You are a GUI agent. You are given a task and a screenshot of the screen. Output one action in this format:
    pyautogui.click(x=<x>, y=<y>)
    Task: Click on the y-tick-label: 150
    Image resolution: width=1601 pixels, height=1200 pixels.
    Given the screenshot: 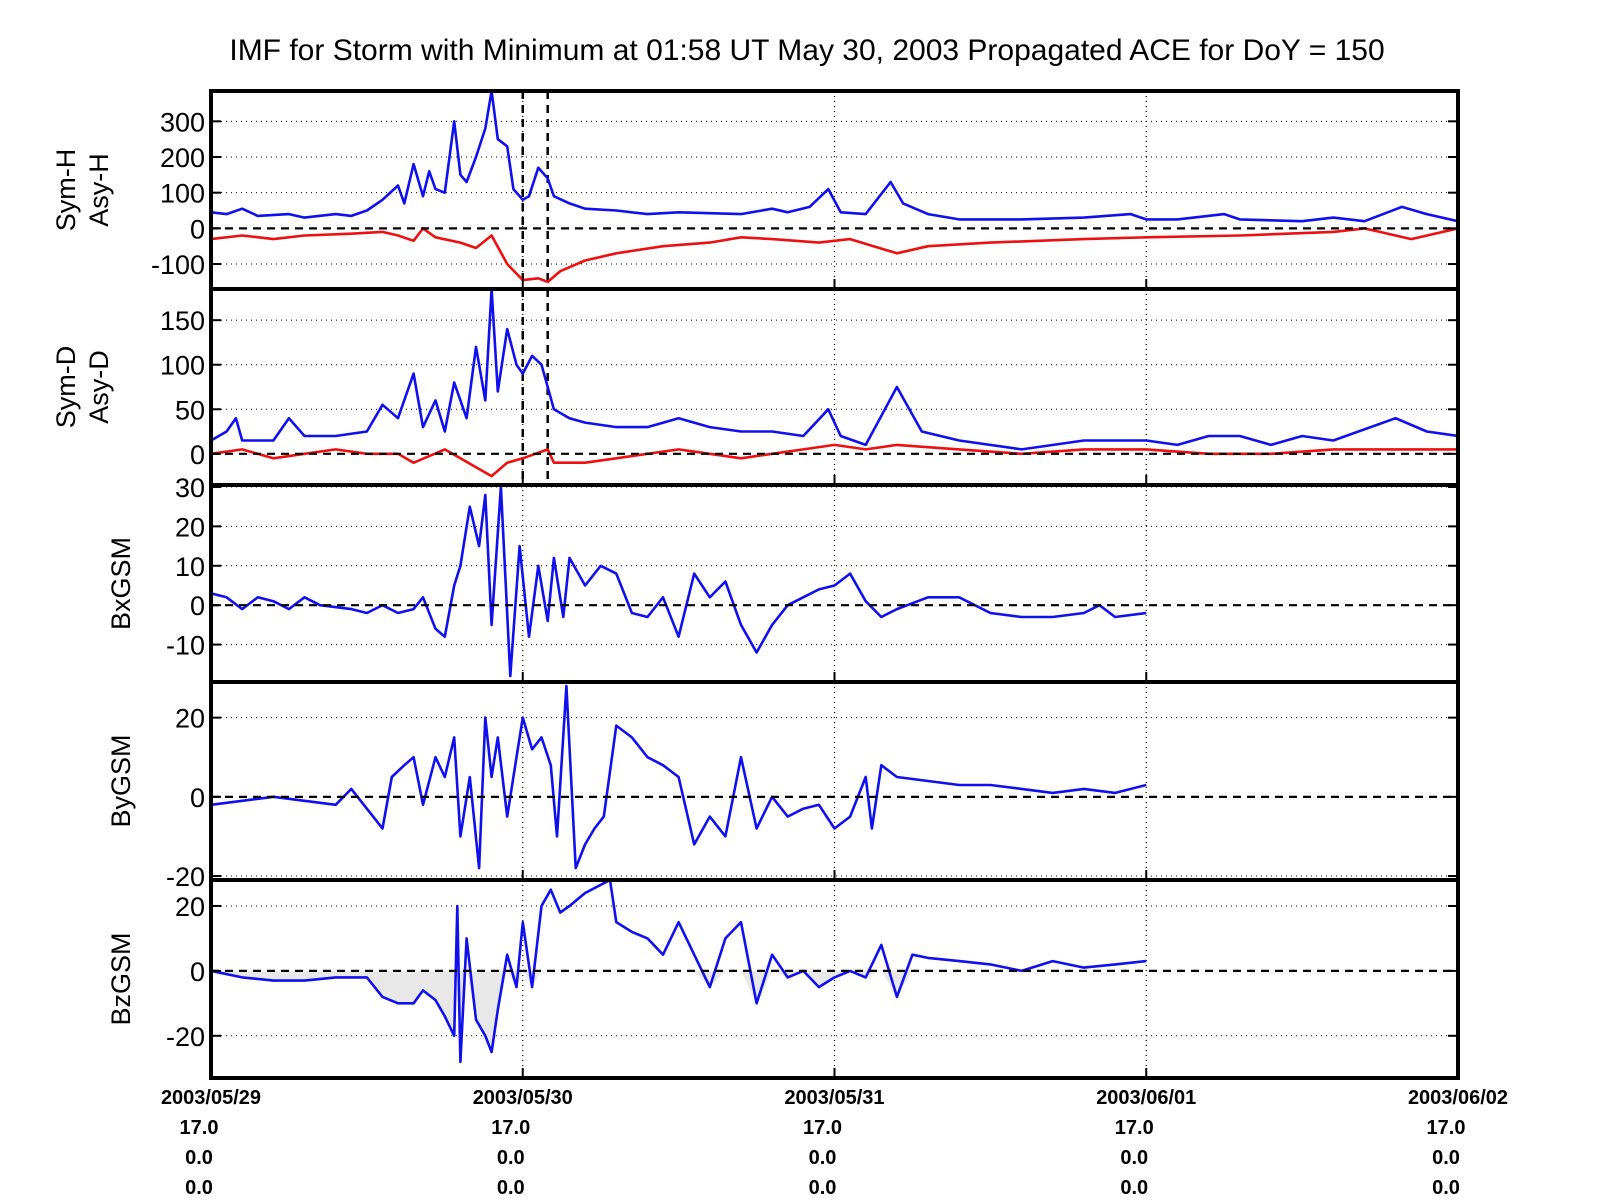 What is the action you would take?
    pyautogui.click(x=182, y=321)
    